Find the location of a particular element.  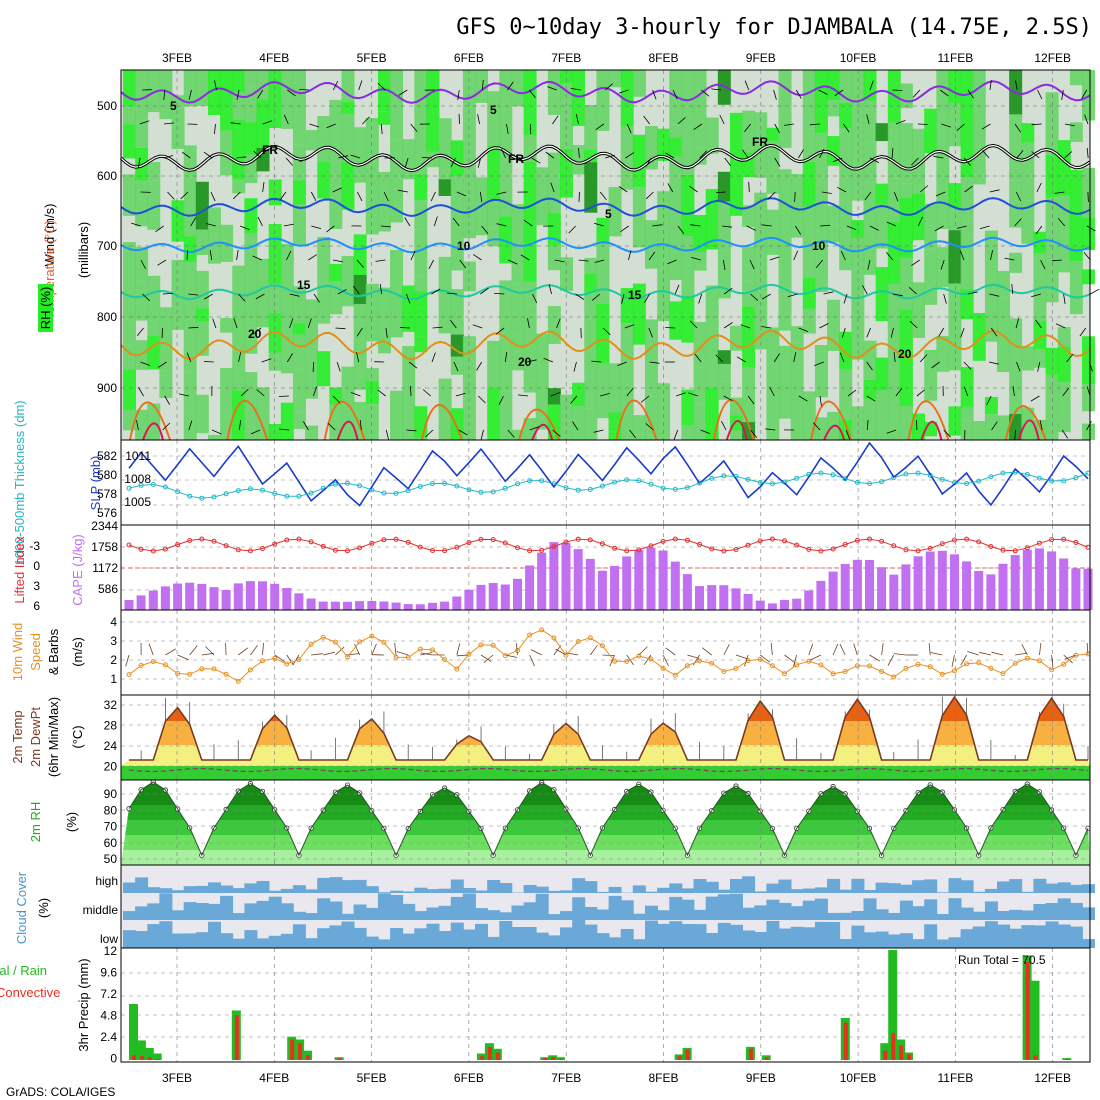

temp-band-green is located at coordinates (605, 773).